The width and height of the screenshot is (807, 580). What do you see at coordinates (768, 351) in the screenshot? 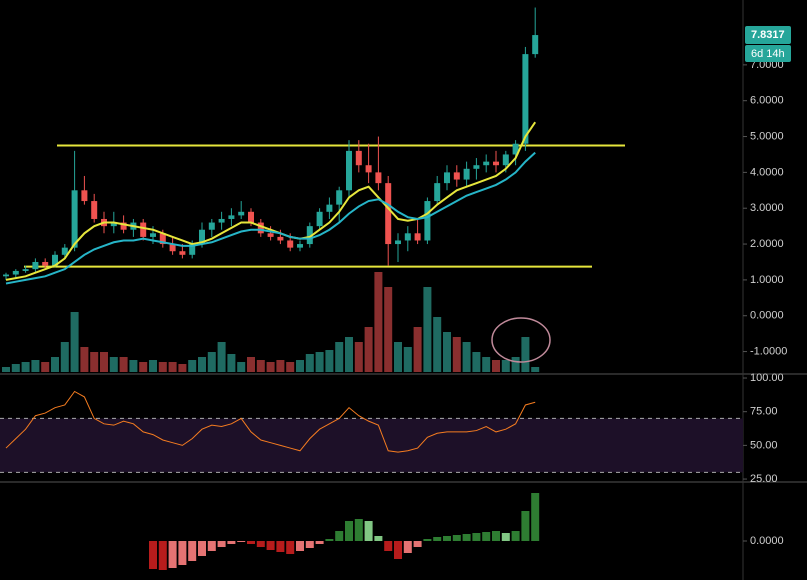
I see `y-tick-label: -1.0000` at bounding box center [768, 351].